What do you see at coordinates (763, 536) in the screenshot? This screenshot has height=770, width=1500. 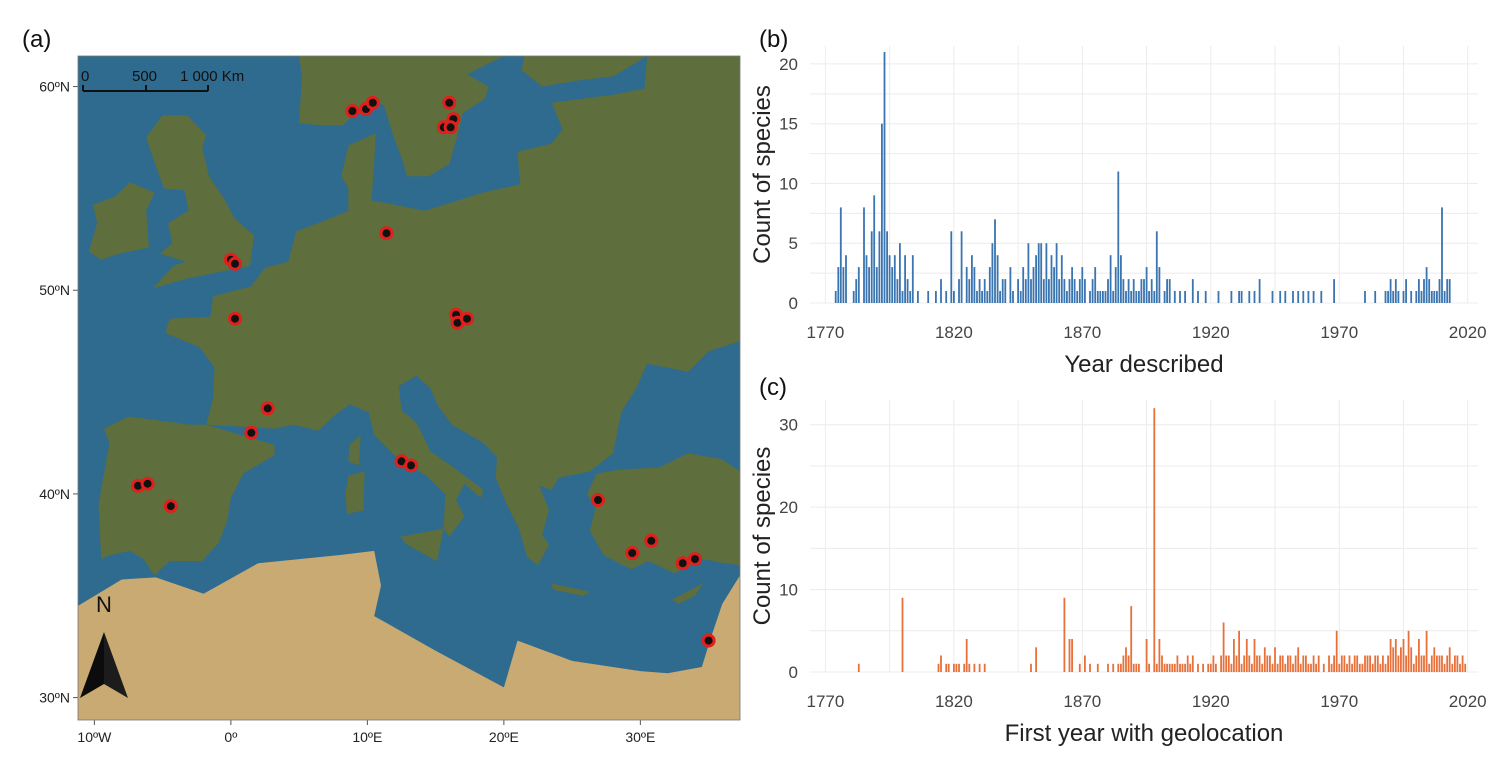 I see `chart-c-ylabel: Count of species` at bounding box center [763, 536].